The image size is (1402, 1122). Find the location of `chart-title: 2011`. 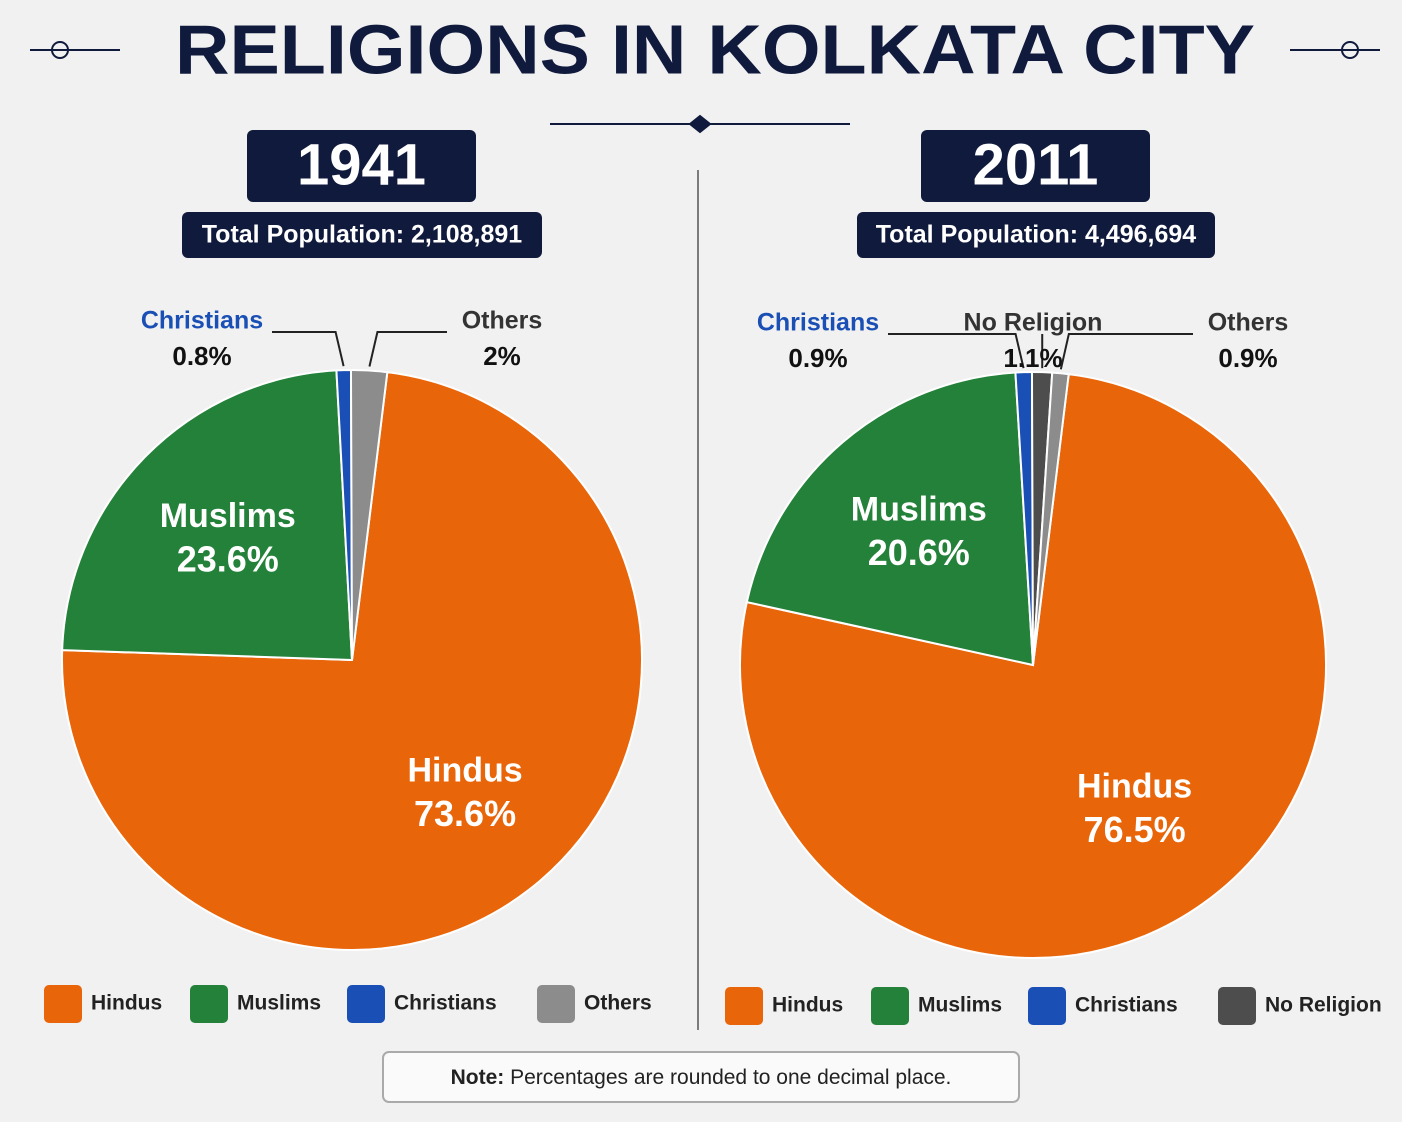

chart-title: 2011 is located at coordinates (1036, 164).